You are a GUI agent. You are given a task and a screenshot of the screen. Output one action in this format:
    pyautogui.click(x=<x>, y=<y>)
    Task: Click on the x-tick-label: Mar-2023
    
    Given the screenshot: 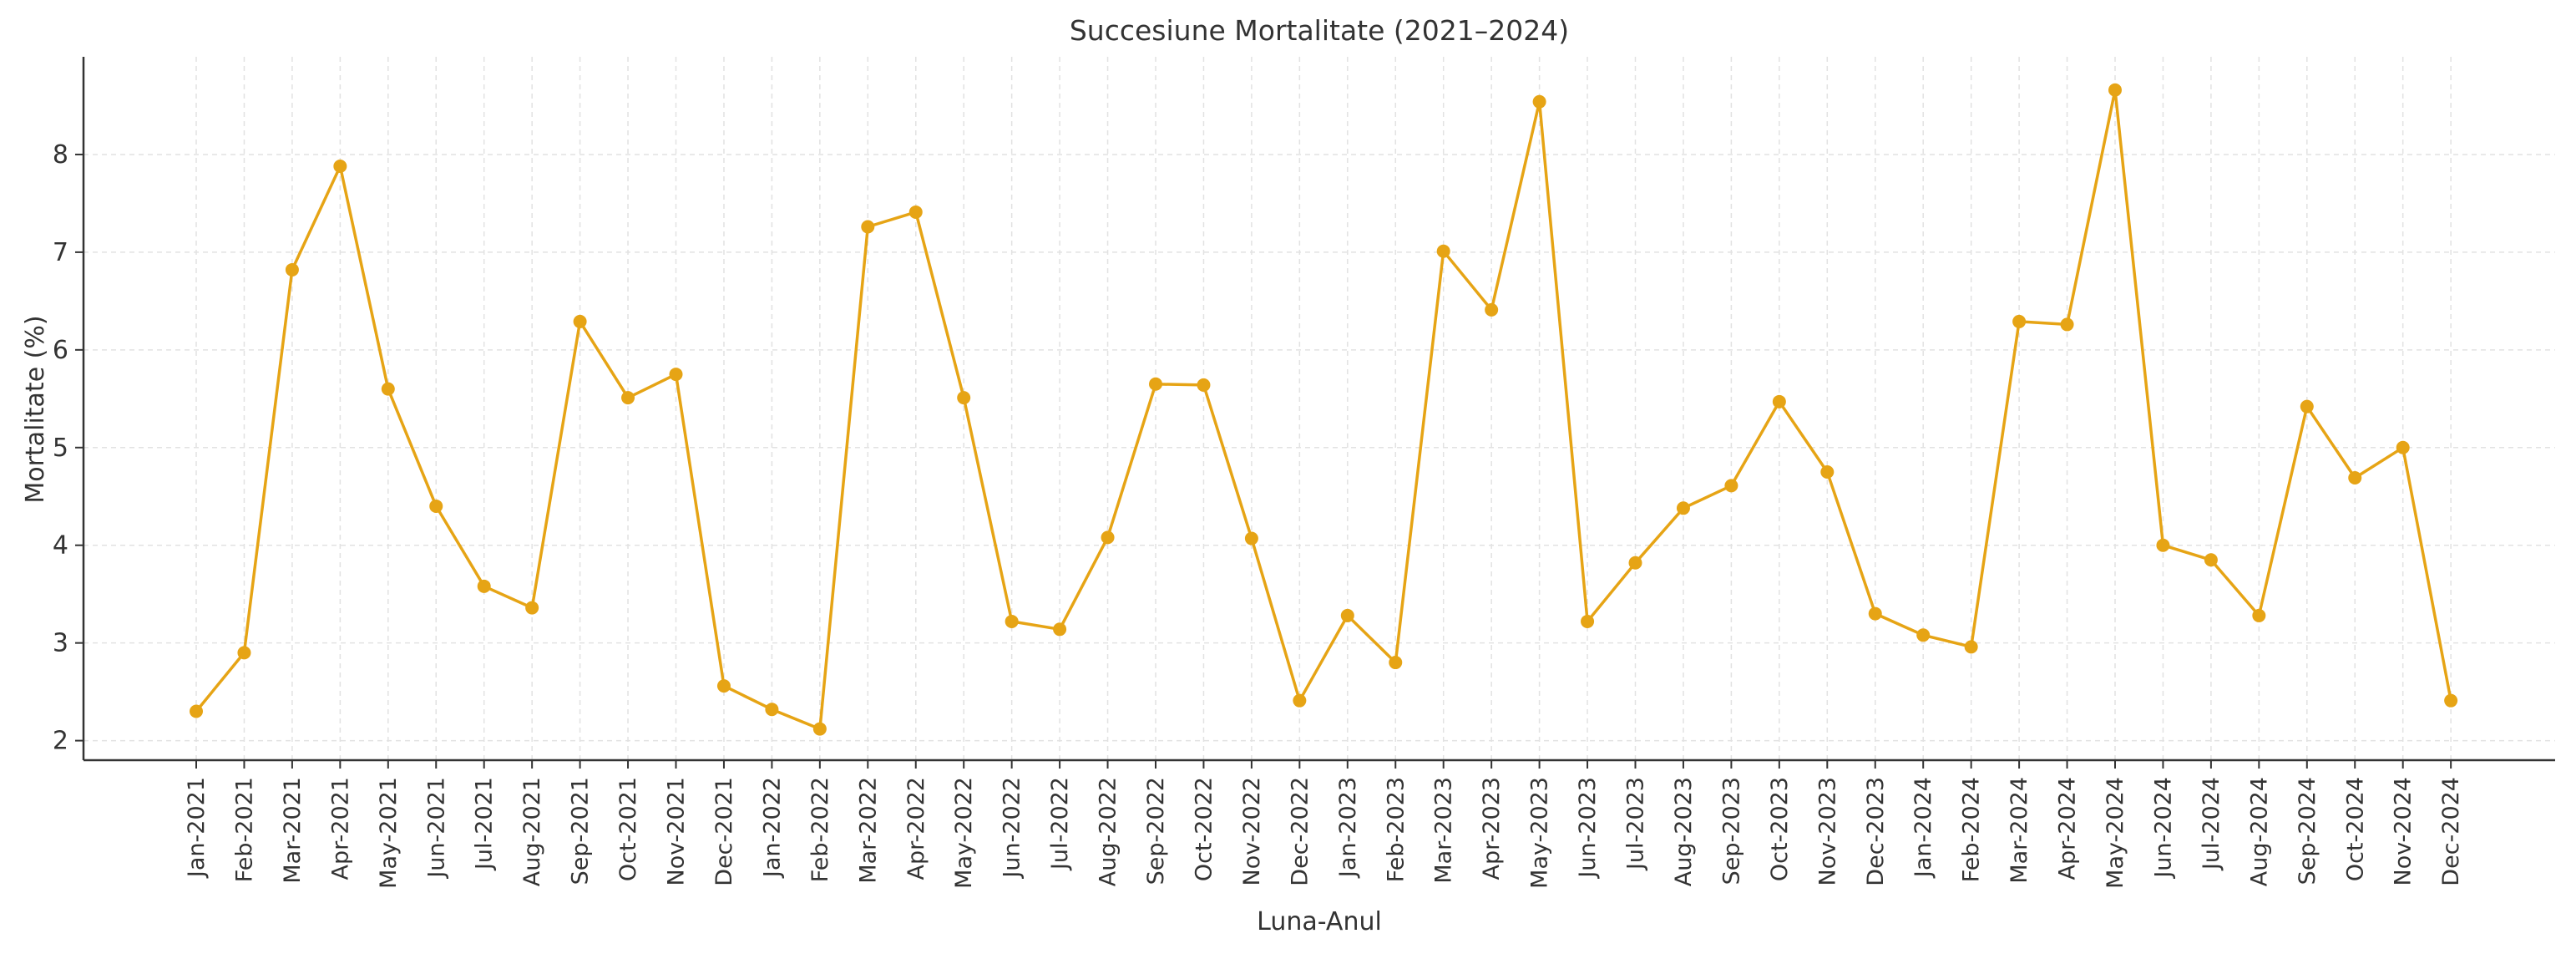 What is the action you would take?
    pyautogui.click(x=1444, y=830)
    